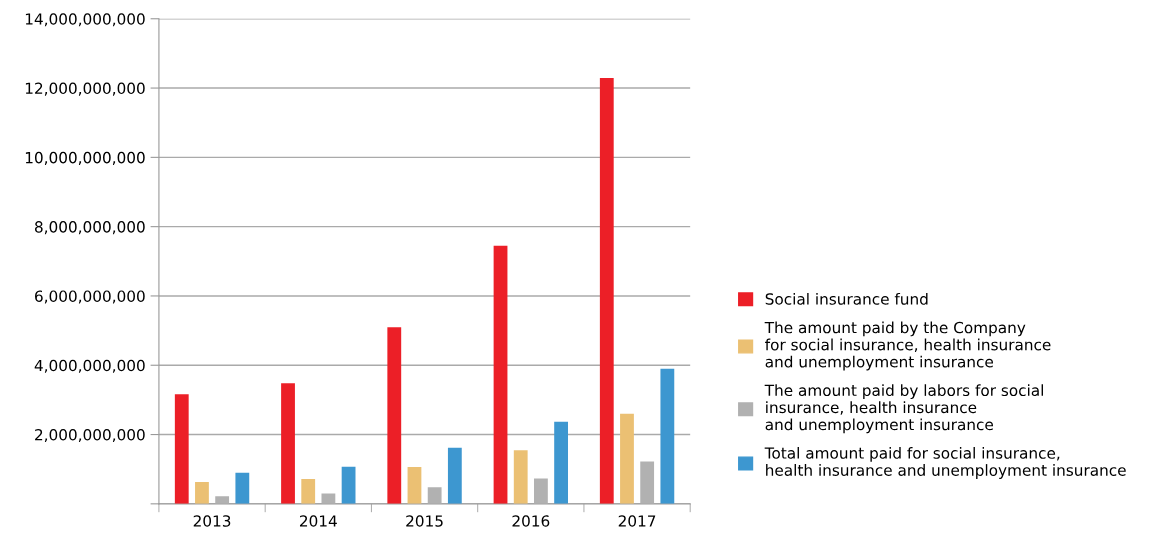 The image size is (1160, 536). Describe the element at coordinates (424, 521) in the screenshot. I see `x-tick-label: 2015` at that location.